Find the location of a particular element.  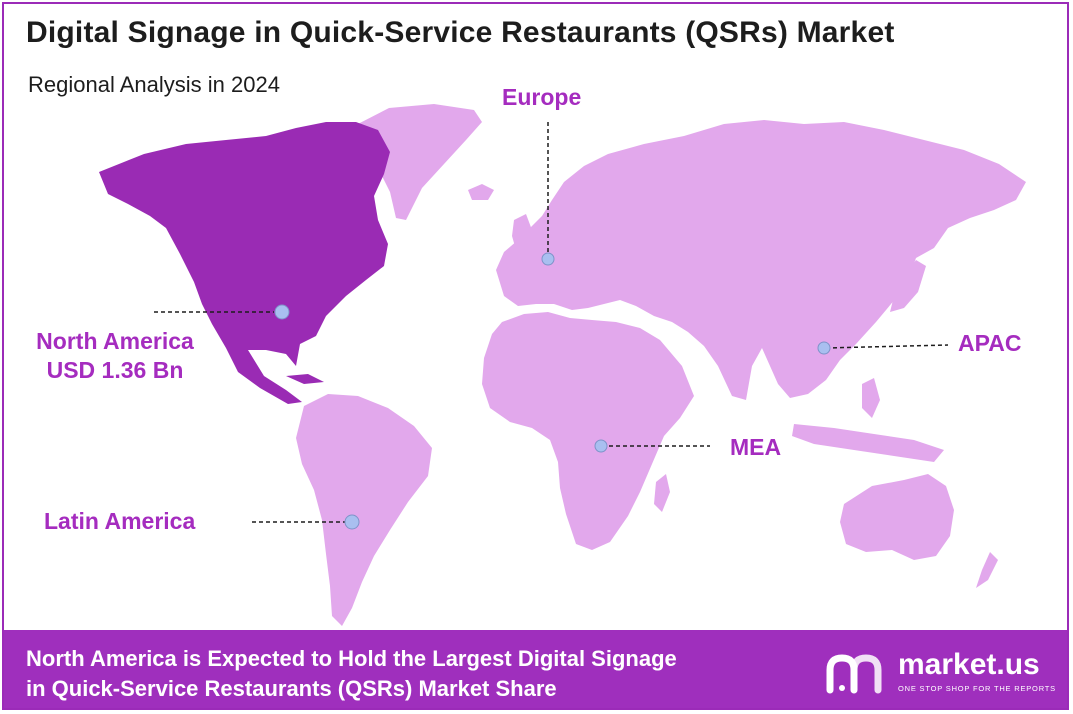

europe-label: Europe is located at coordinates (542, 97).